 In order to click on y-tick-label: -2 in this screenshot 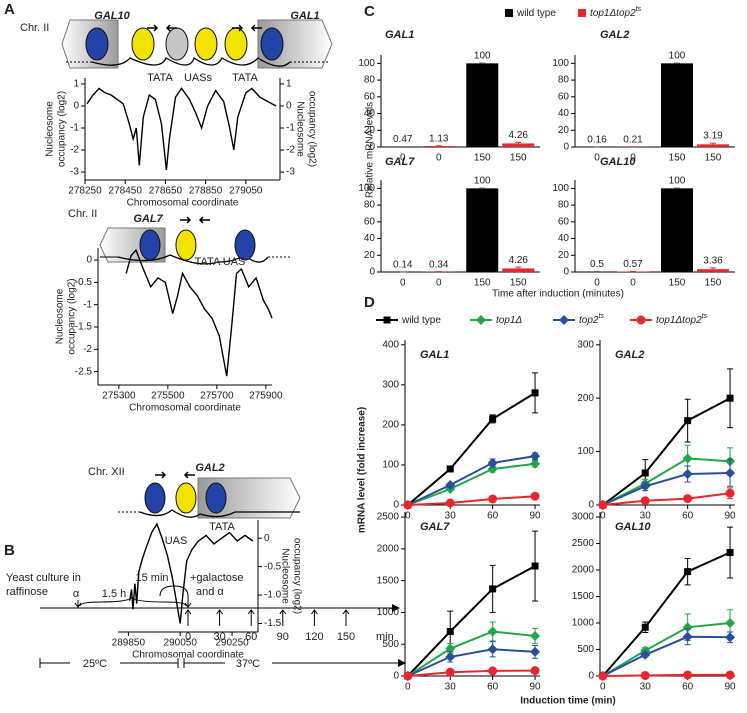, I will do `click(87, 349)`.